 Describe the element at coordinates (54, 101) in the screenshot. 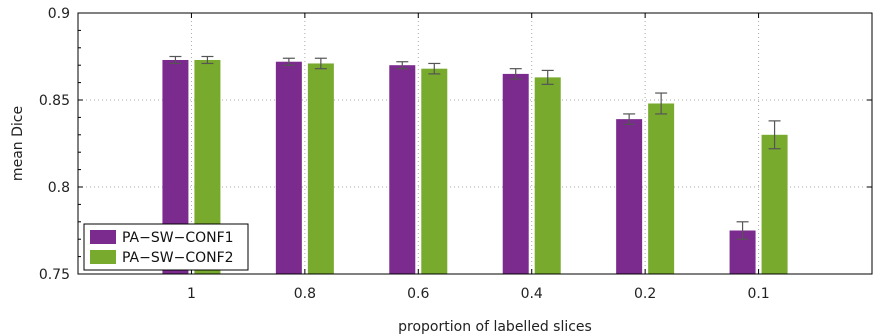

I see `y-tick-label: 0.85` at that location.